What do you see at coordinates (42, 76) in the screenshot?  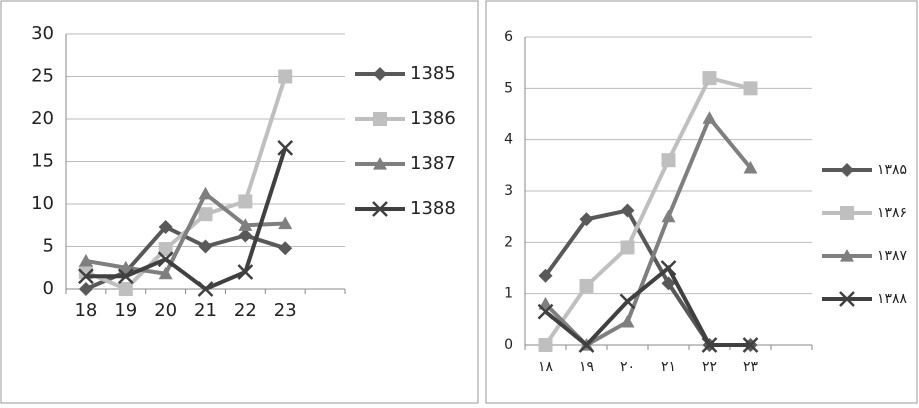 I see `y-tick-label: 25` at bounding box center [42, 76].